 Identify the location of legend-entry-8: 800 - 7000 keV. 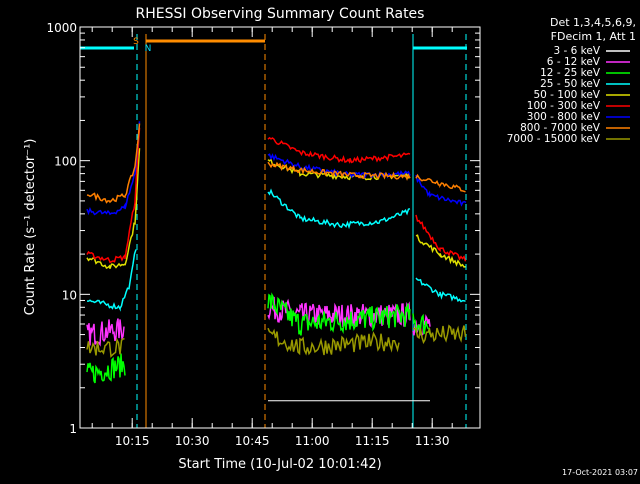
(560, 128).